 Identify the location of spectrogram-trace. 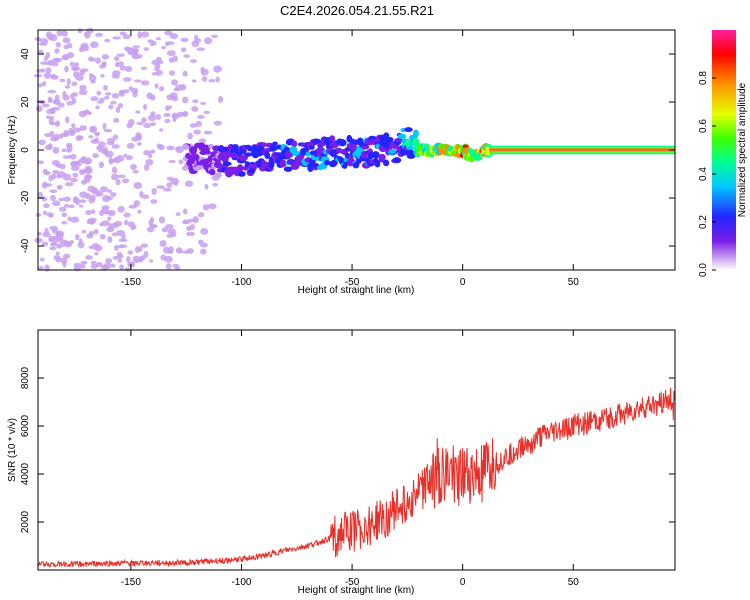
(428, 152).